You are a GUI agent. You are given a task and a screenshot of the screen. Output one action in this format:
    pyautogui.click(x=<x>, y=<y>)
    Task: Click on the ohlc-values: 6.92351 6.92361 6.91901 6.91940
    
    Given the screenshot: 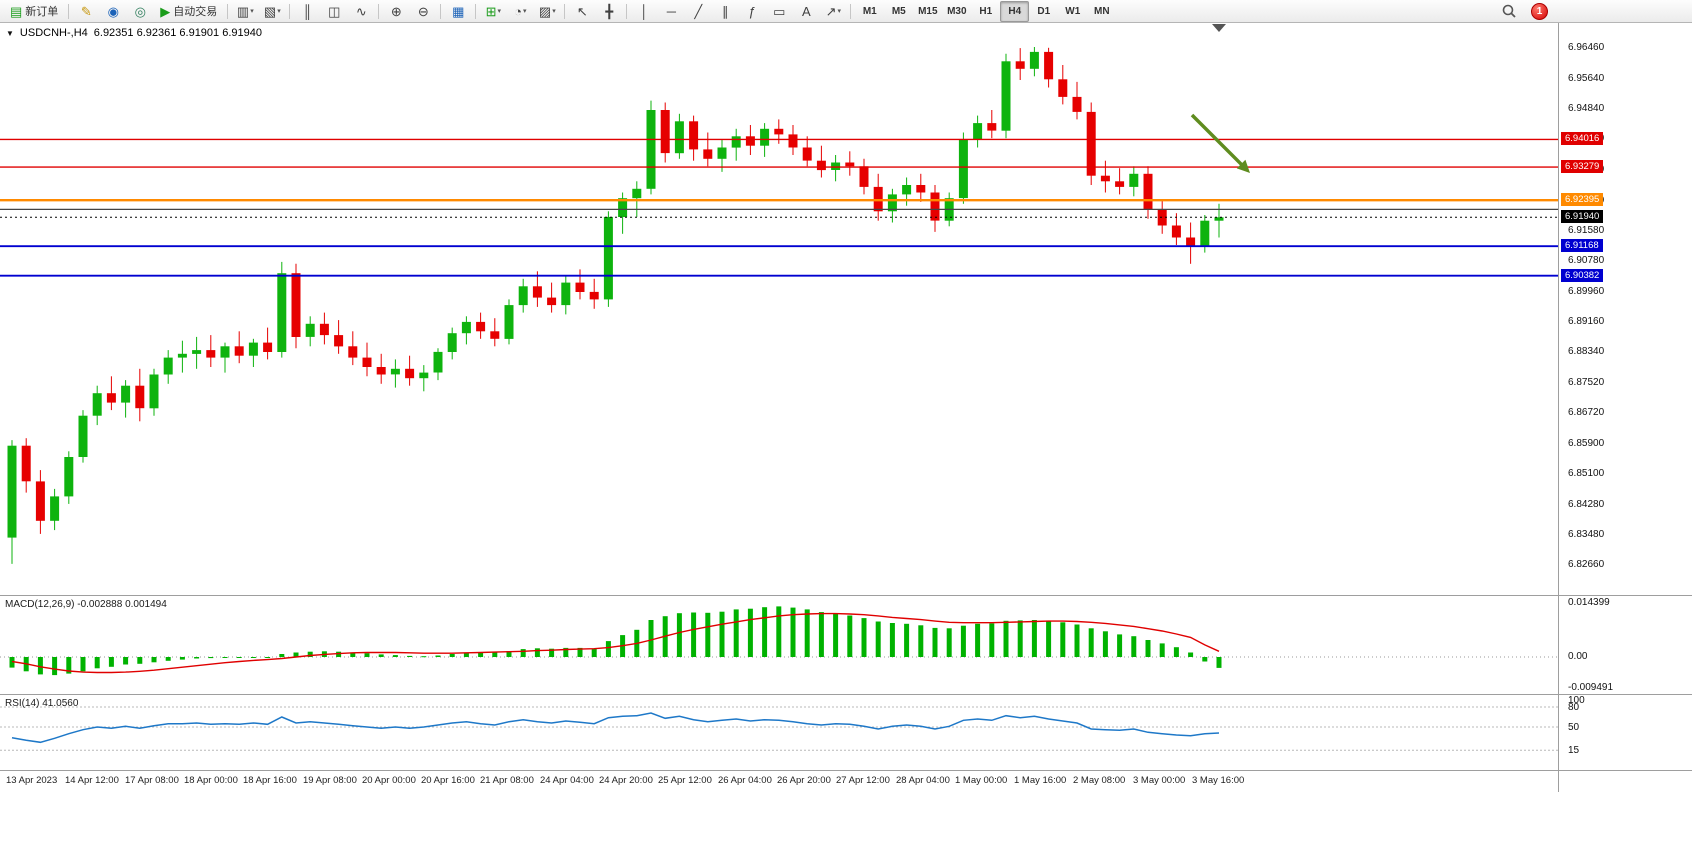 What is the action you would take?
    pyautogui.click(x=177, y=33)
    